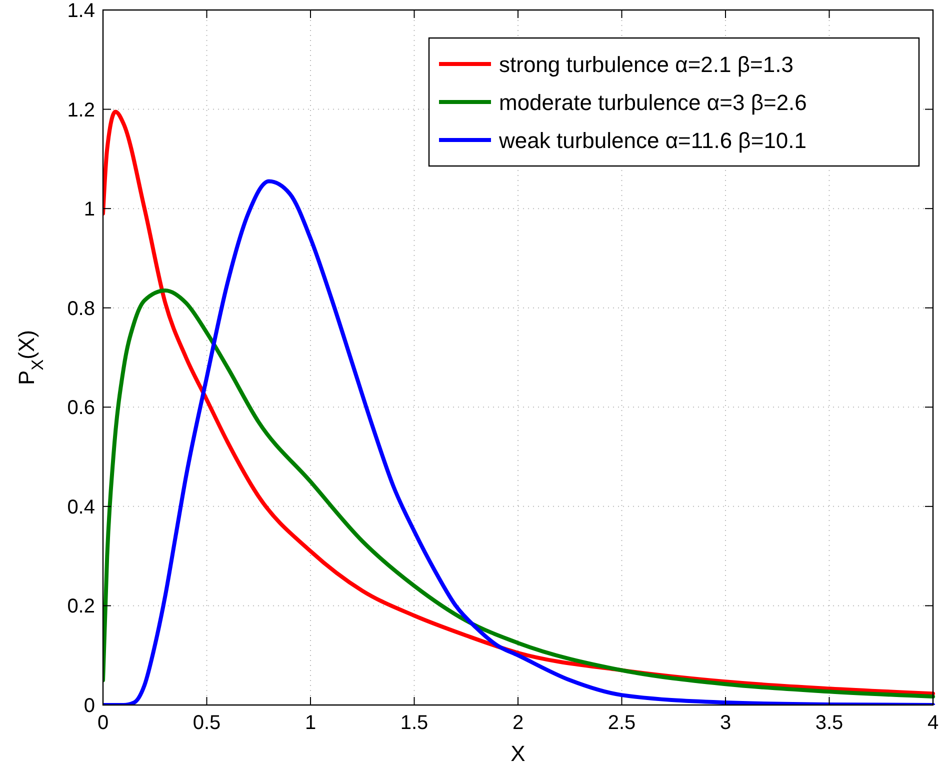 Image resolution: width=943 pixels, height=767 pixels. Describe the element at coordinates (518, 723) in the screenshot. I see `x-tick-label: 2` at that location.